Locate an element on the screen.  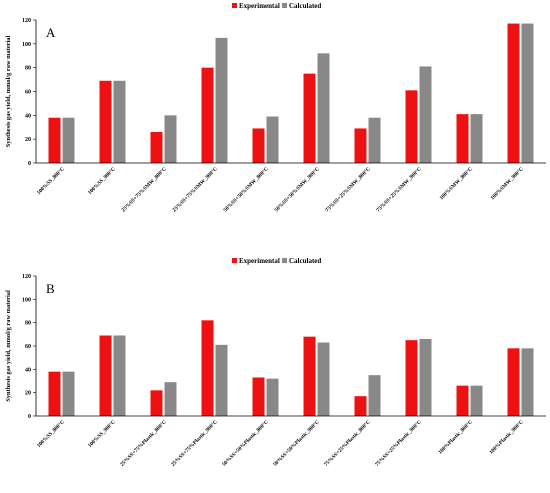
category-label: 100%Plastic_800°C is located at coordinates (455, 436).